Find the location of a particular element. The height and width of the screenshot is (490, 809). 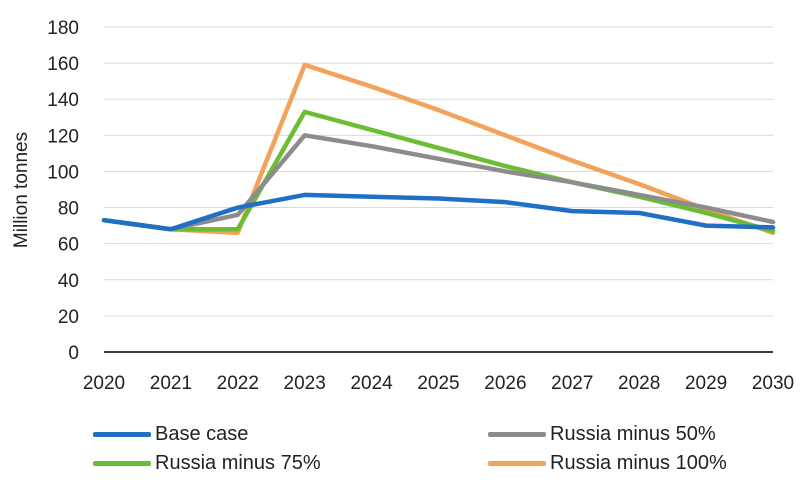

y-tick-label: 40 is located at coordinates (68, 281).